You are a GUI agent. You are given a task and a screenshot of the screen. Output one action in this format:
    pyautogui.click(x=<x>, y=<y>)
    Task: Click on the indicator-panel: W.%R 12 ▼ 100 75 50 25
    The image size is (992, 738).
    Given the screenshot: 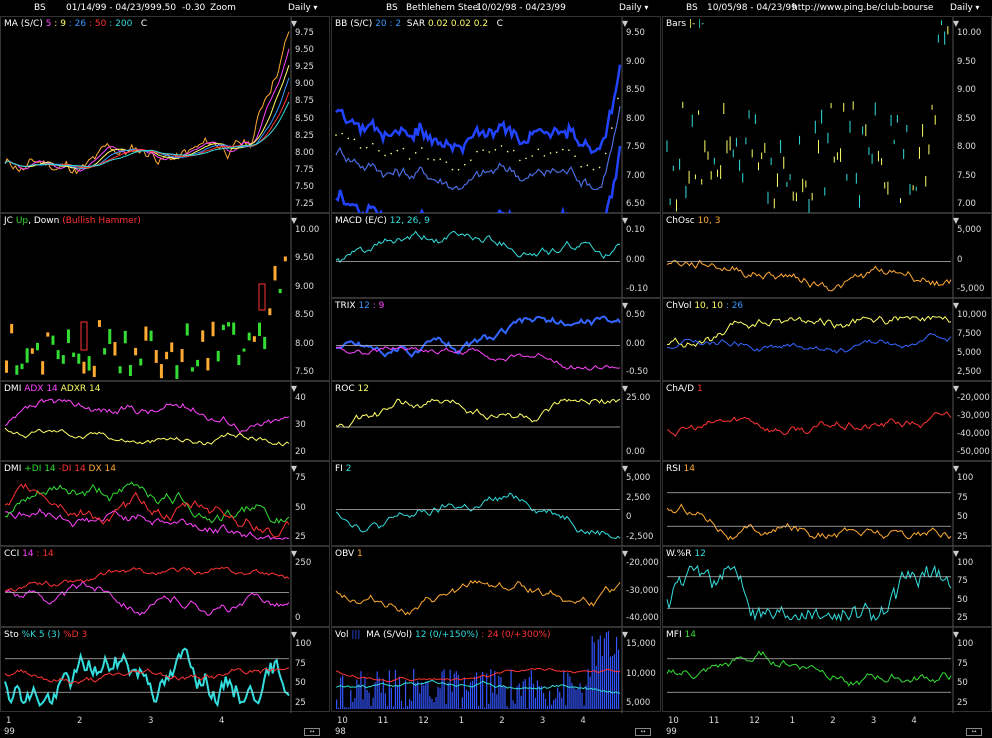 What is the action you would take?
    pyautogui.click(x=827, y=587)
    